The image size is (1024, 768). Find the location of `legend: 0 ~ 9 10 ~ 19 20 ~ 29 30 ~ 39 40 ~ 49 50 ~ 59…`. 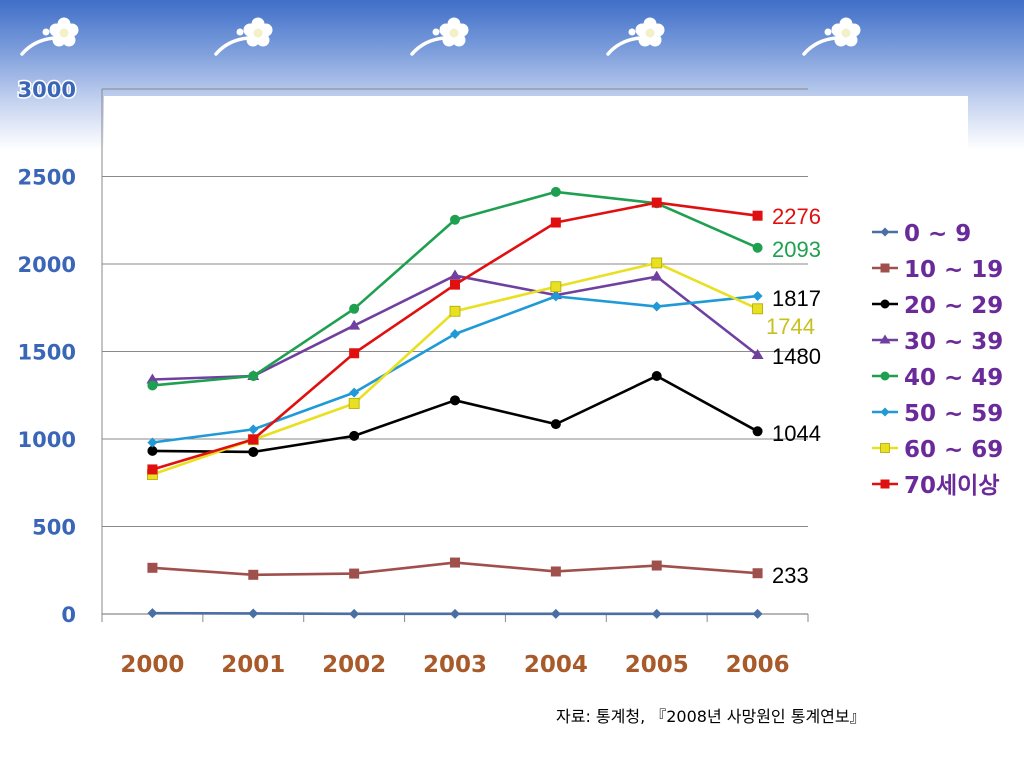

legend: 0 ~ 9 10 ~ 19 20 ~ 29 30 ~ 39 40 ~ 49 50 ~ 59… is located at coordinates (938, 360).